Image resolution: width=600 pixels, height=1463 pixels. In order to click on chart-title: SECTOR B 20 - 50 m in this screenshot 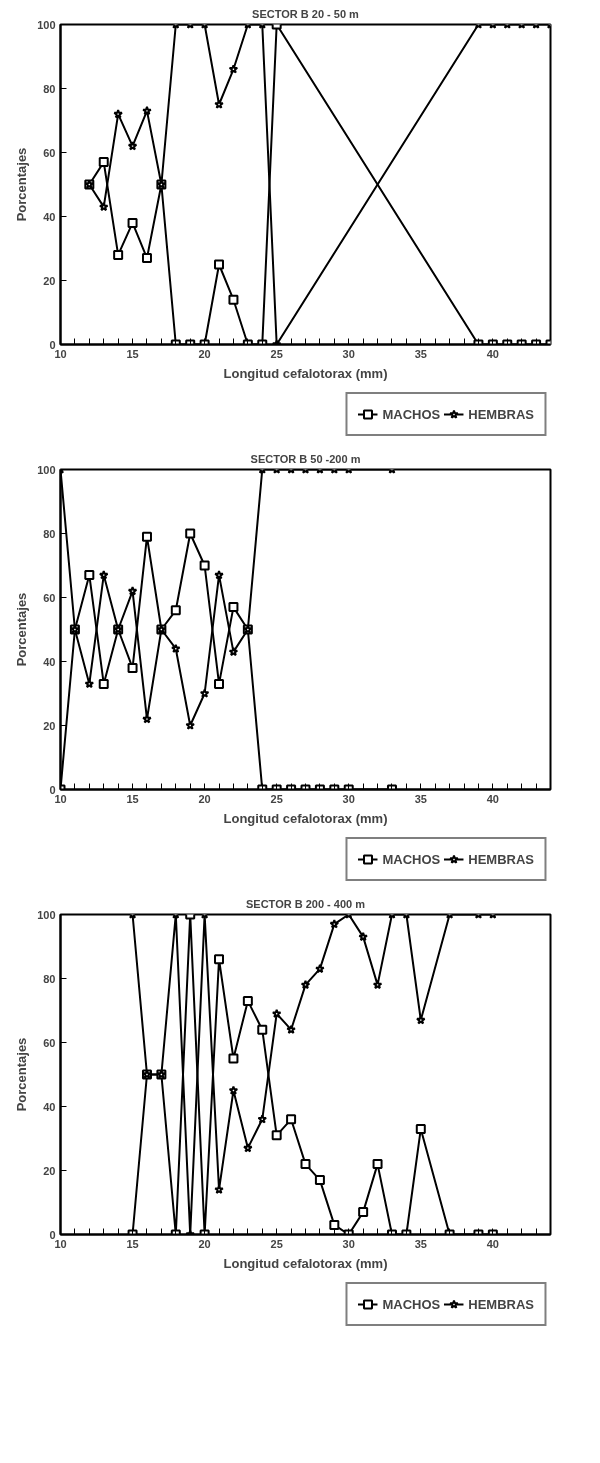, I will do `click(306, 13)`.